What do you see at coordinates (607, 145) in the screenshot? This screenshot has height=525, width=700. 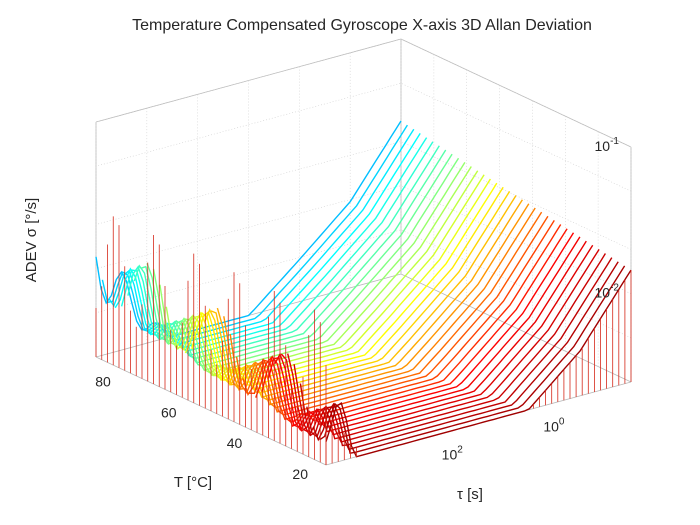 I see `z-tick-label: 10⁻¹` at bounding box center [607, 145].